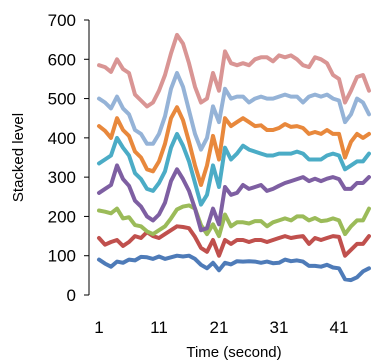  Describe the element at coordinates (62, 99) in the screenshot. I see `y-tick-label: 500` at that location.